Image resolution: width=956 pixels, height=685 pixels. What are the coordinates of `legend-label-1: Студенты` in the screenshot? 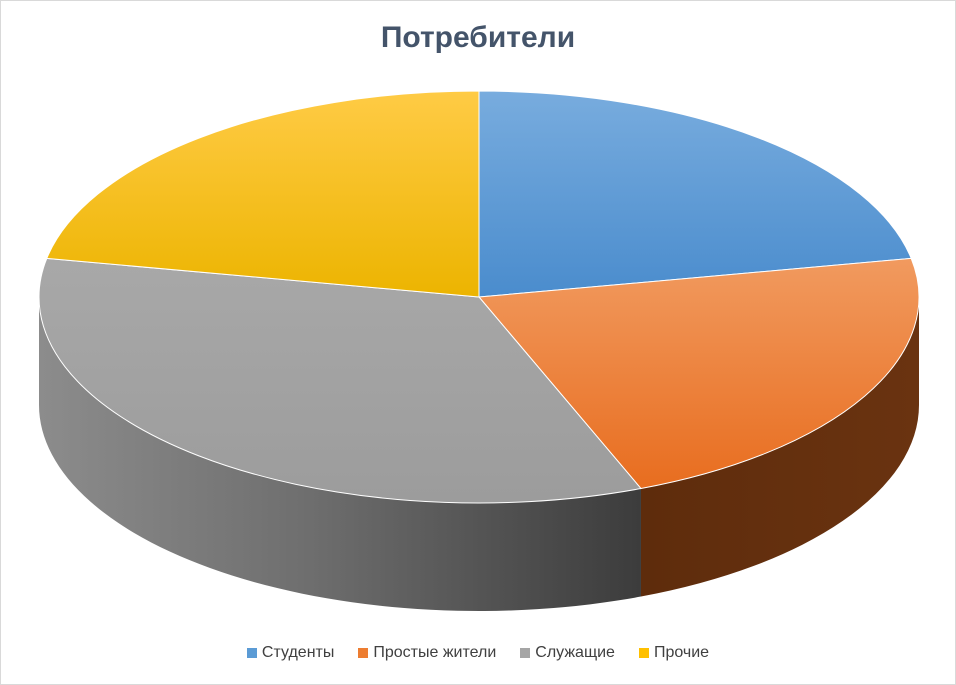 It's located at (298, 652).